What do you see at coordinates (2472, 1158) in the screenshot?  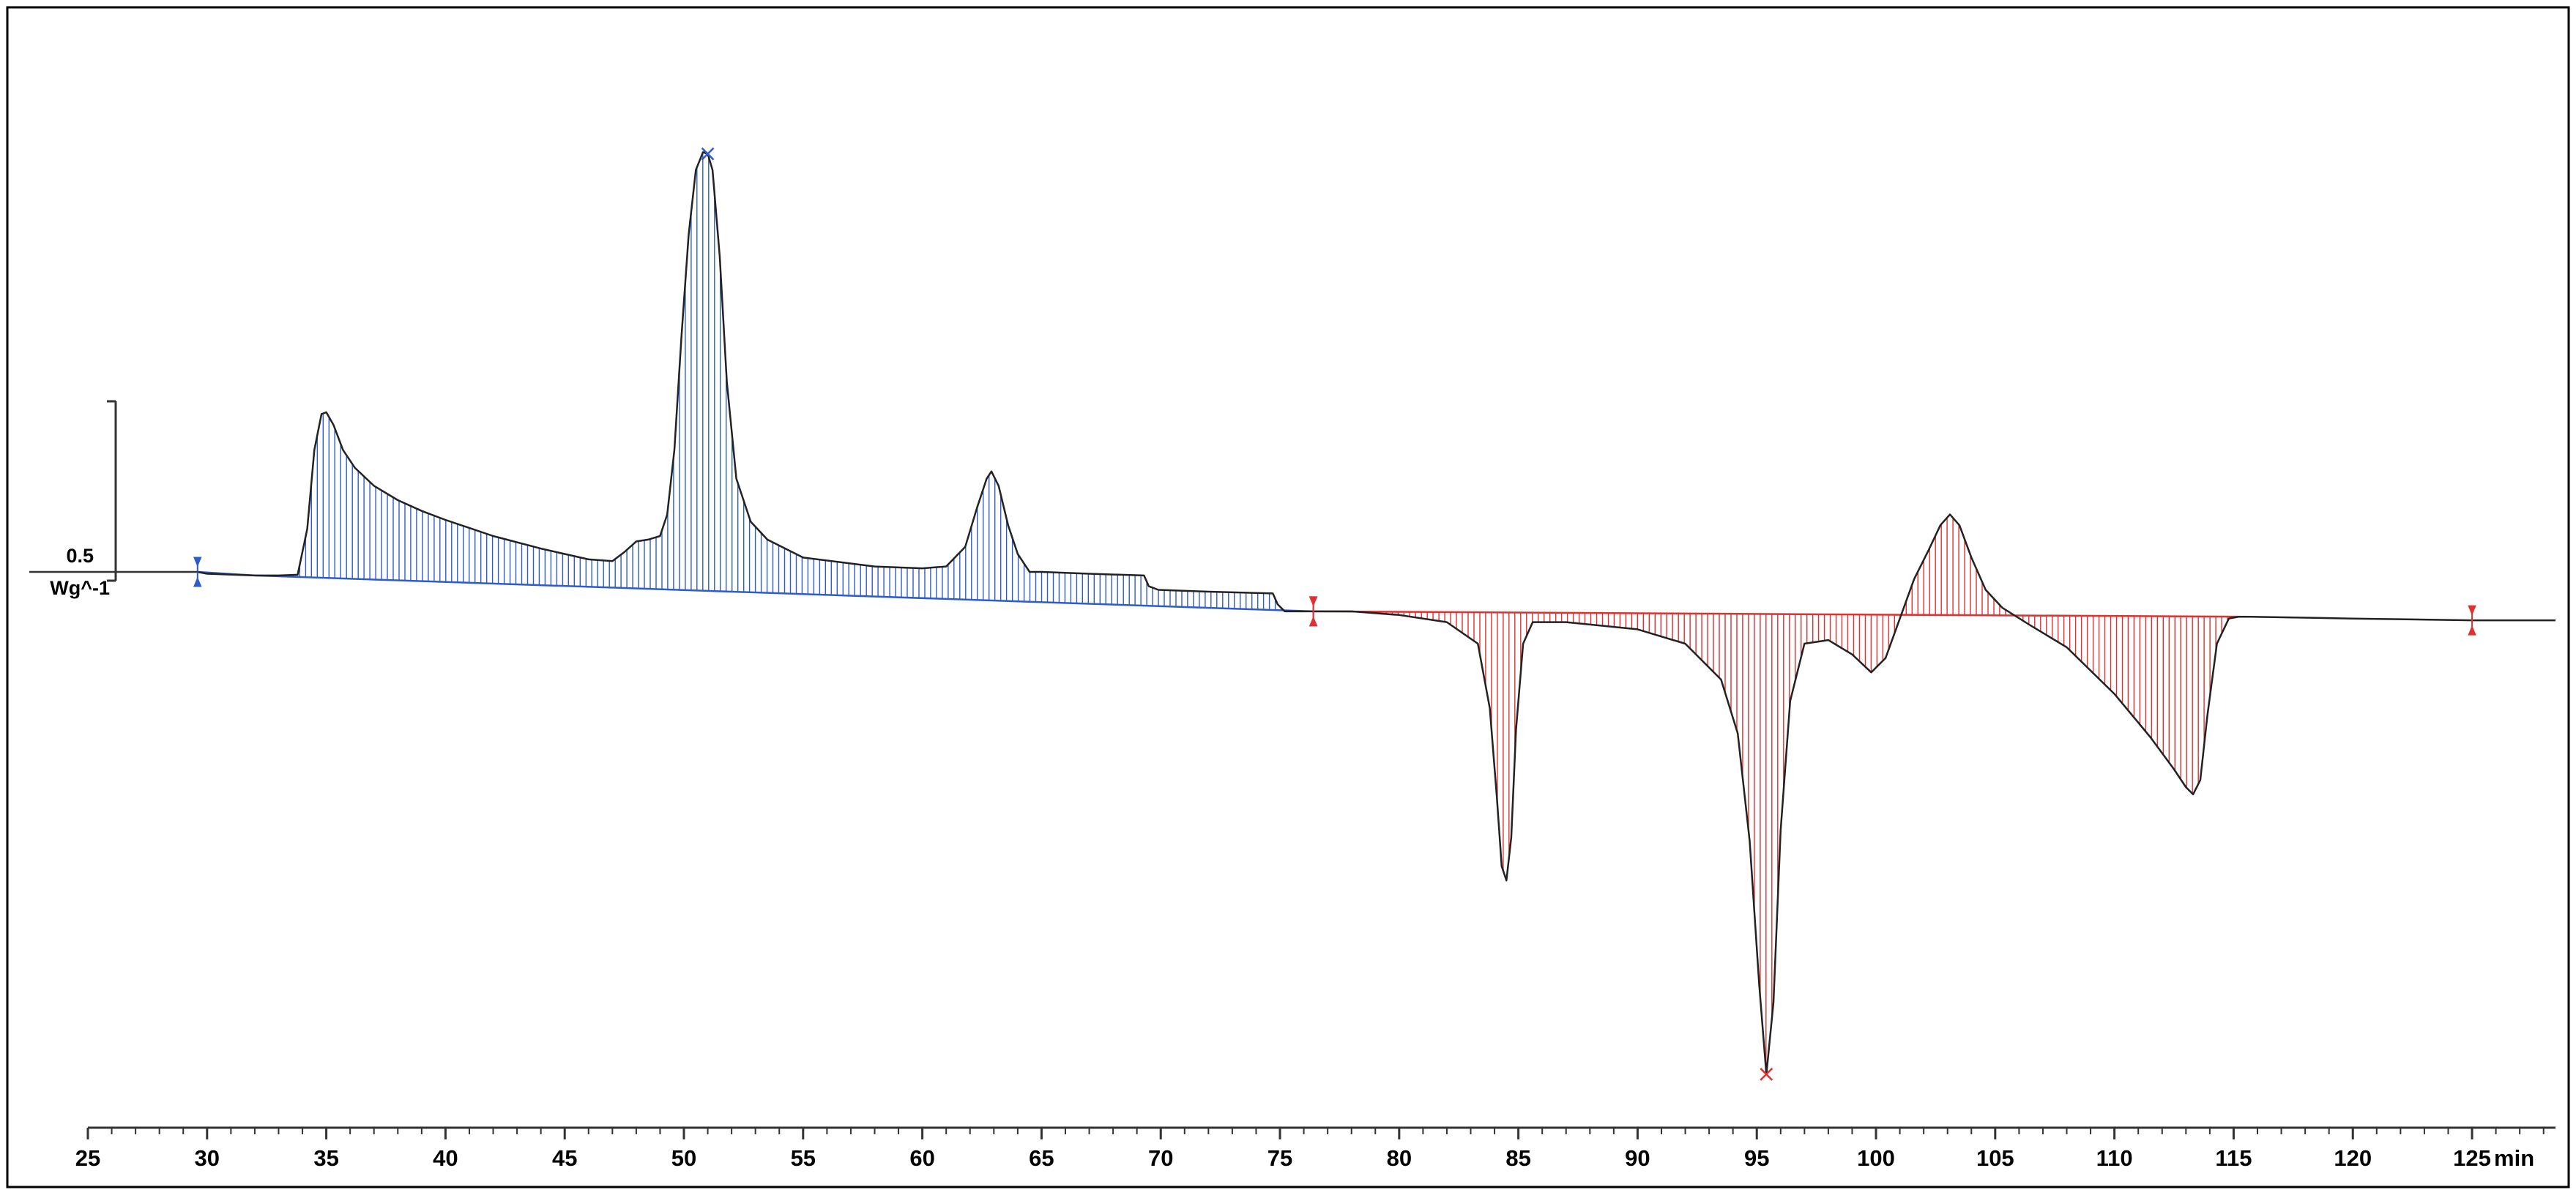 I see `x-tick-label: 125` at bounding box center [2472, 1158].